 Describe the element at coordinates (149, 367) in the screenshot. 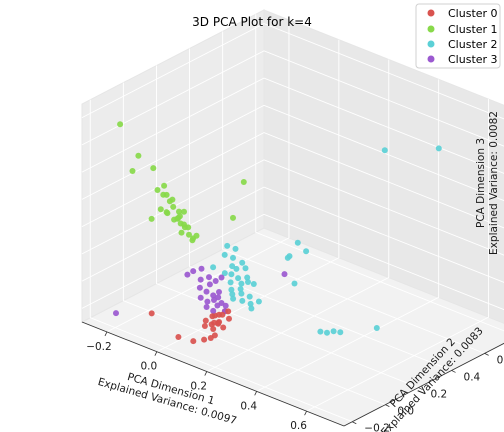

I see `x-tick-label: 0.0` at that location.